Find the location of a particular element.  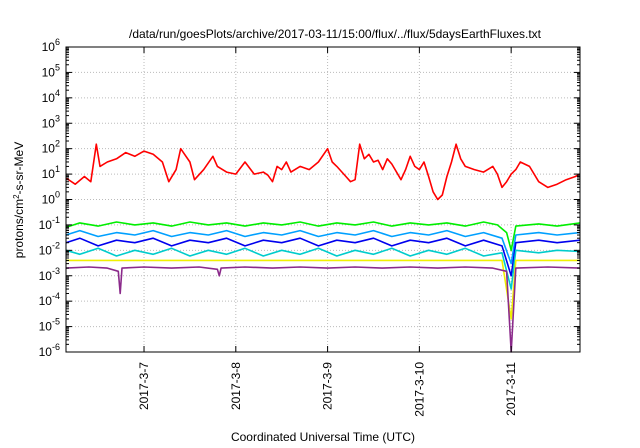

y-tick-label-exp: 6 is located at coordinates (57, 42).